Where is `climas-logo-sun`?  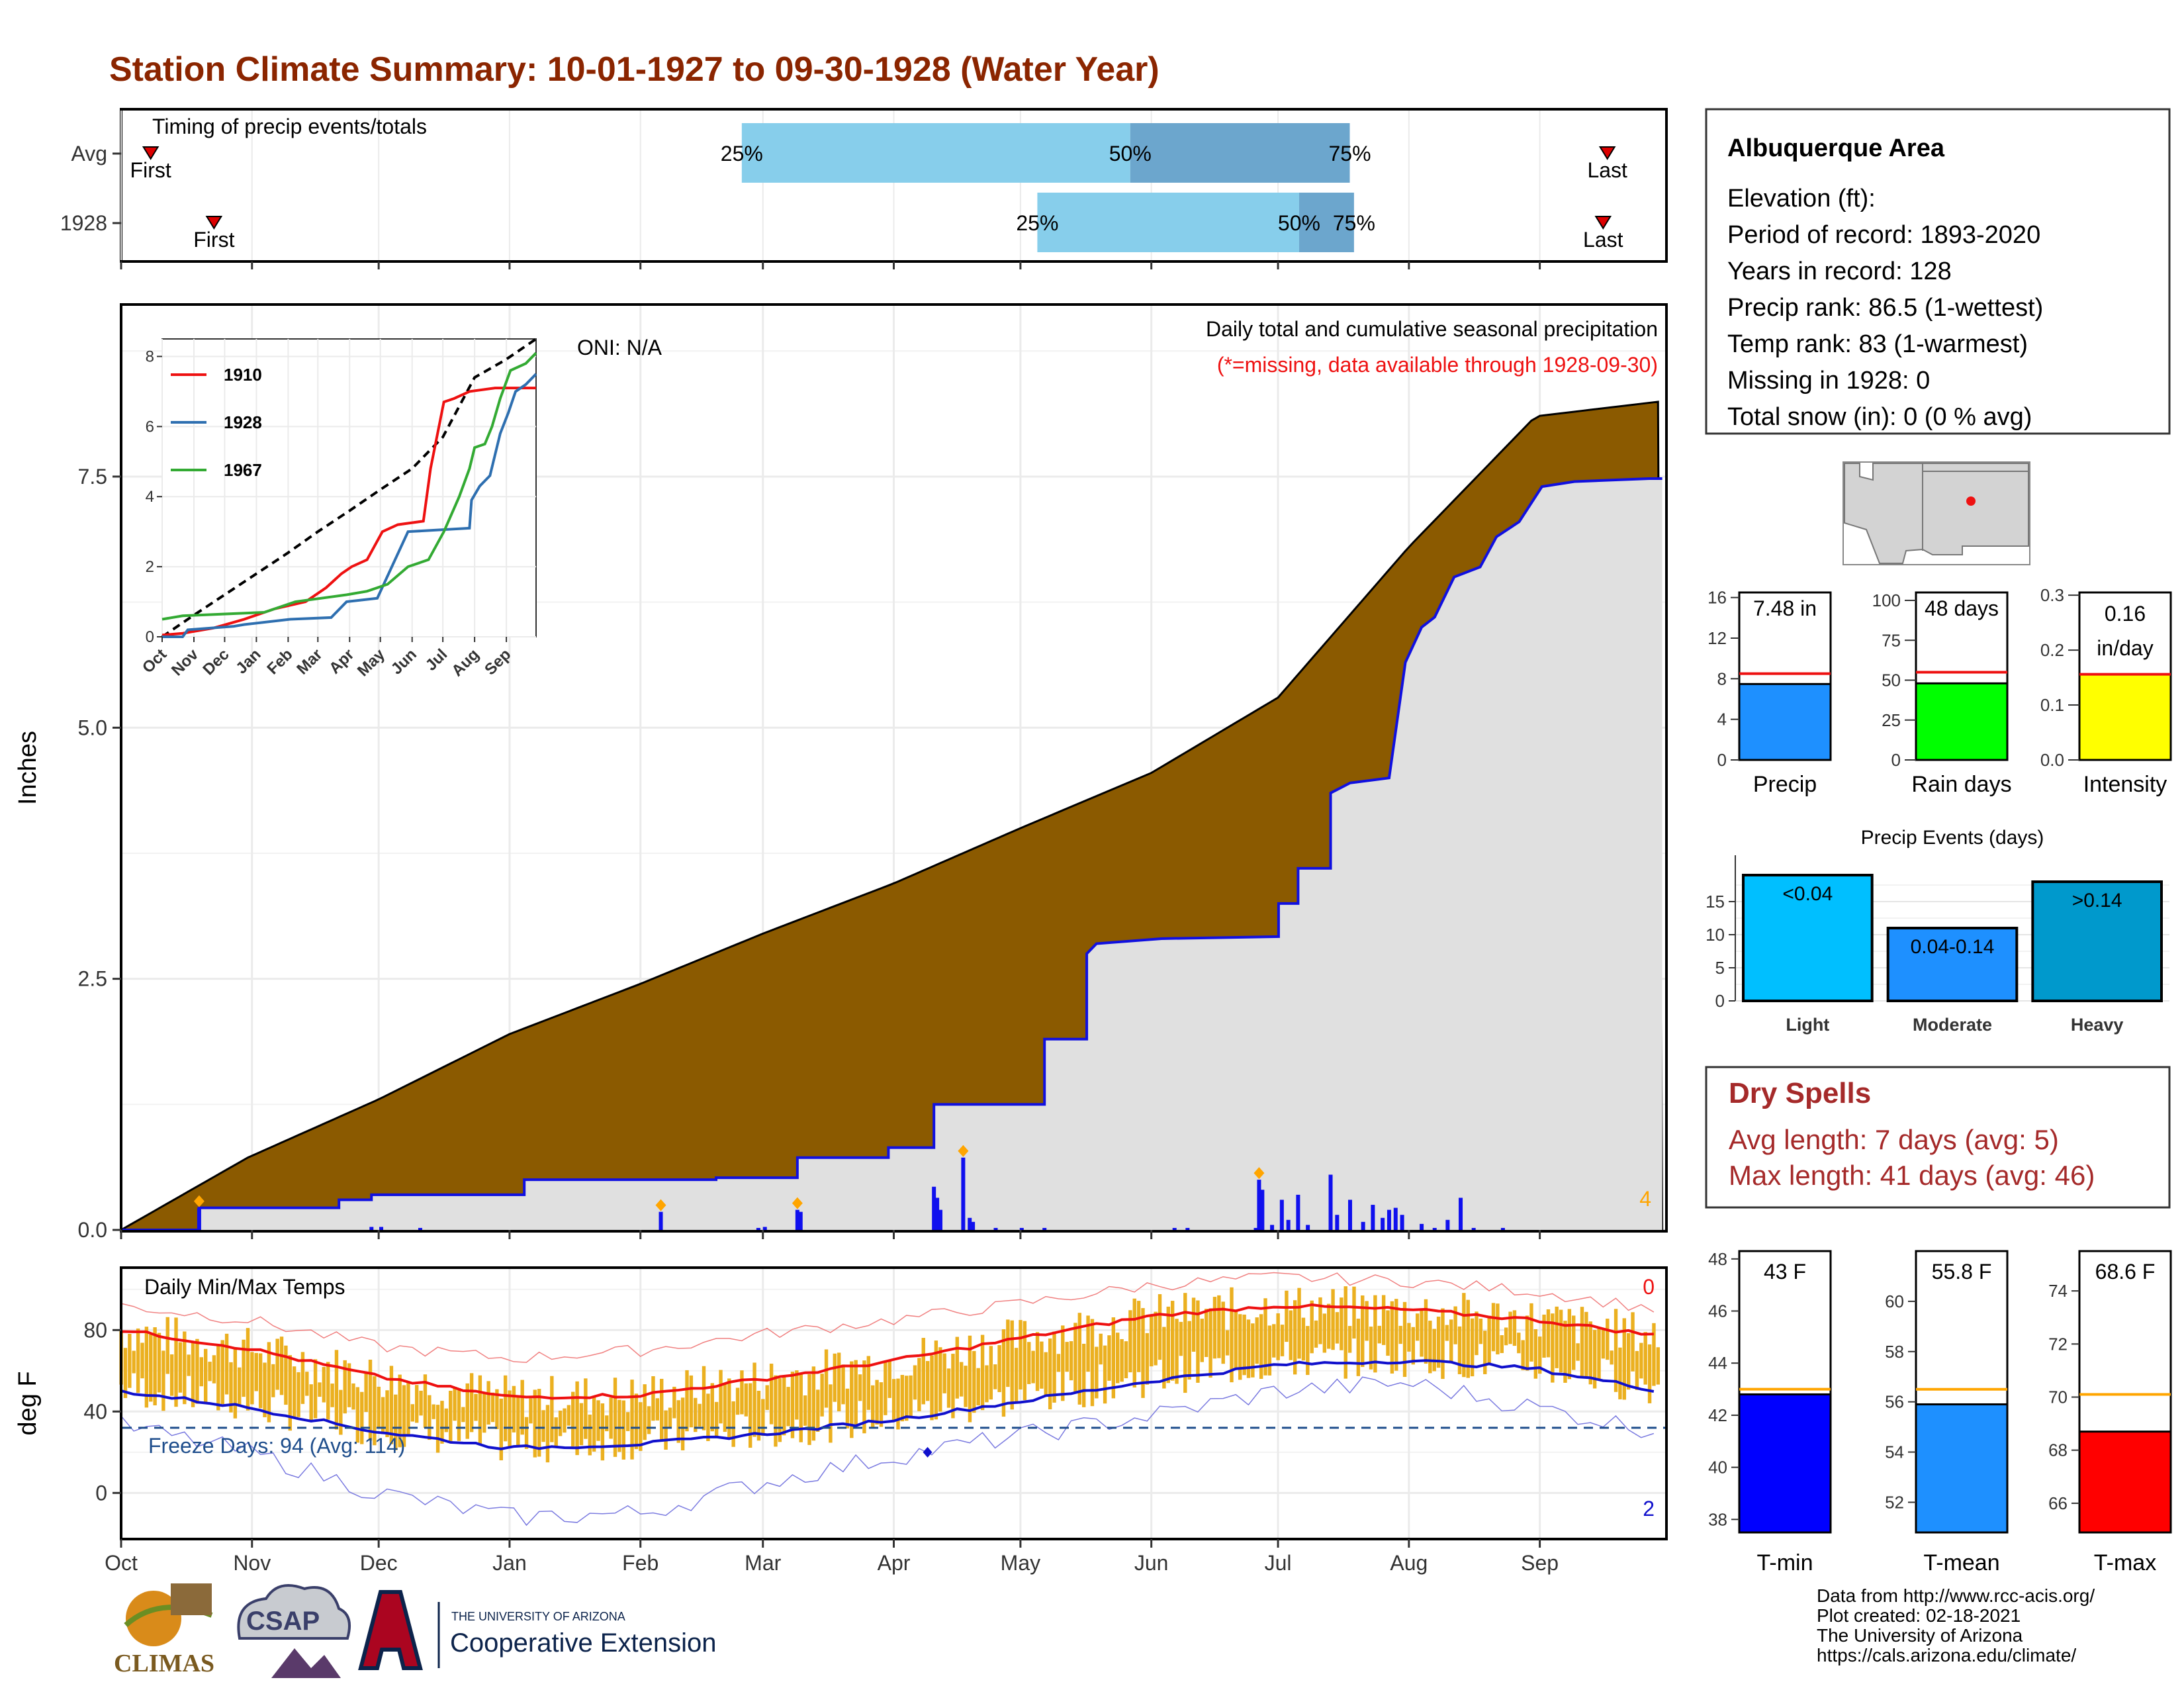
climas-logo-sun is located at coordinates (153, 1618).